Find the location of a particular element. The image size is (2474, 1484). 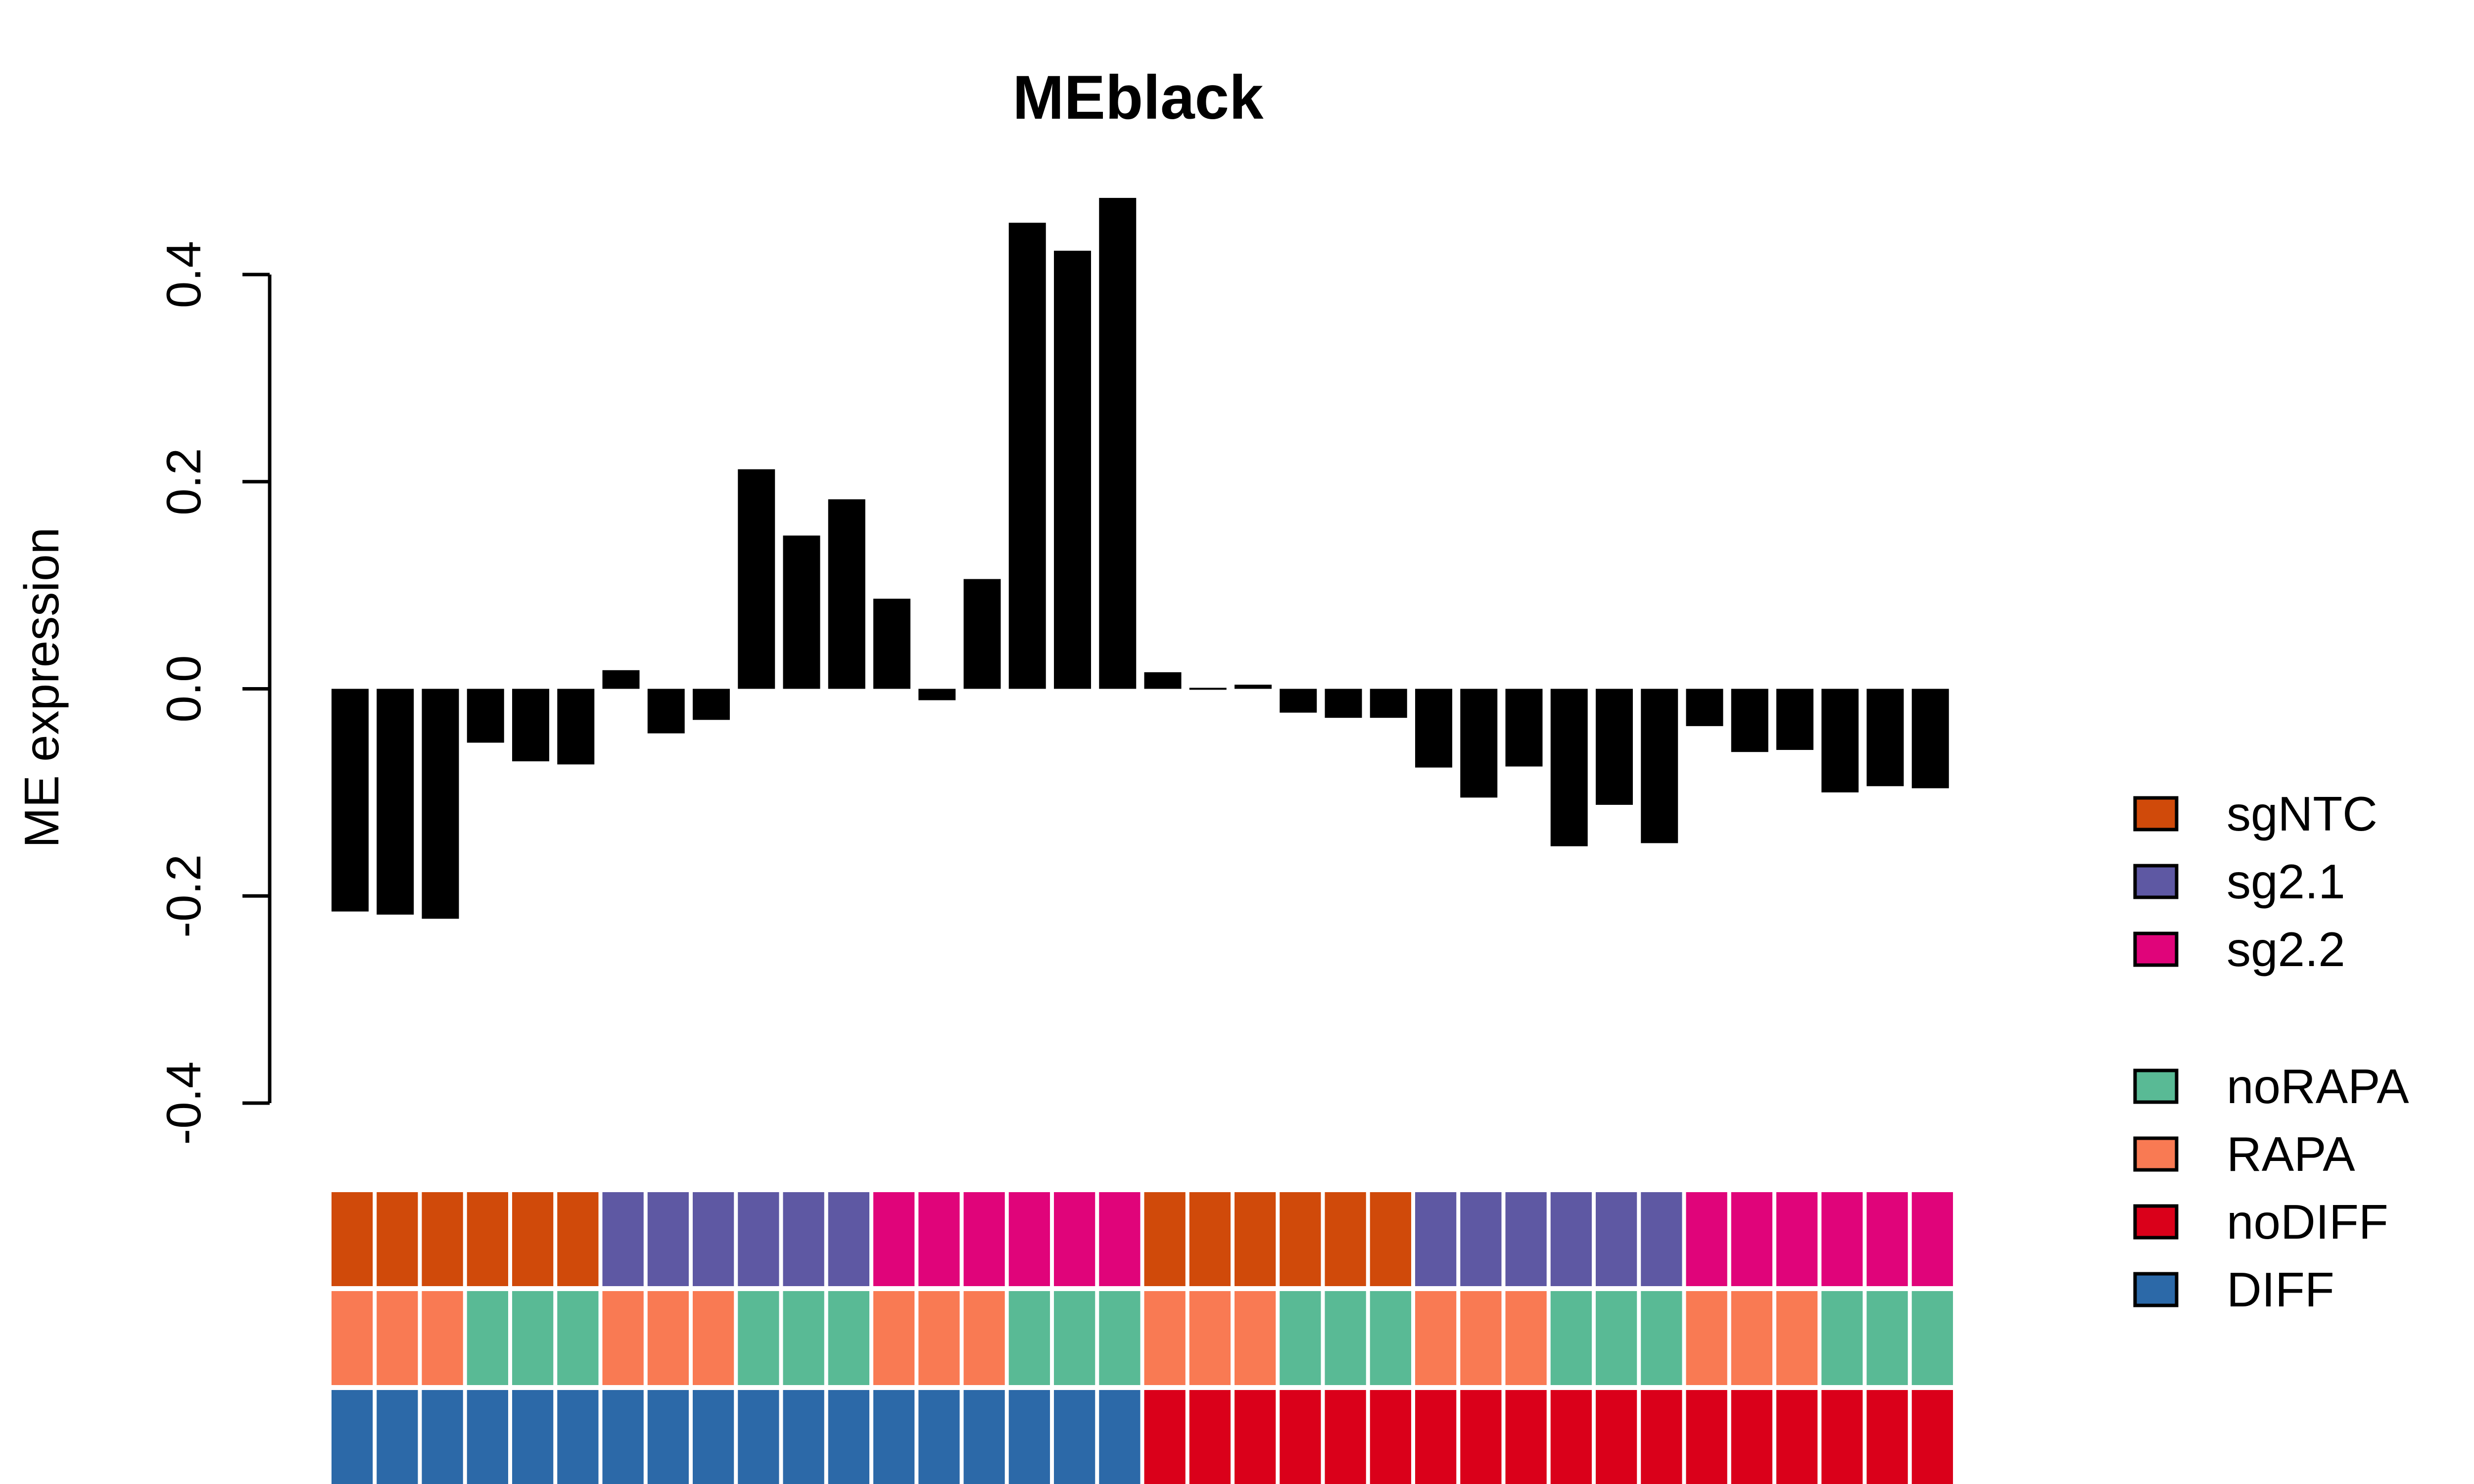

legend-label: DIFF is located at coordinates (2281, 1289).